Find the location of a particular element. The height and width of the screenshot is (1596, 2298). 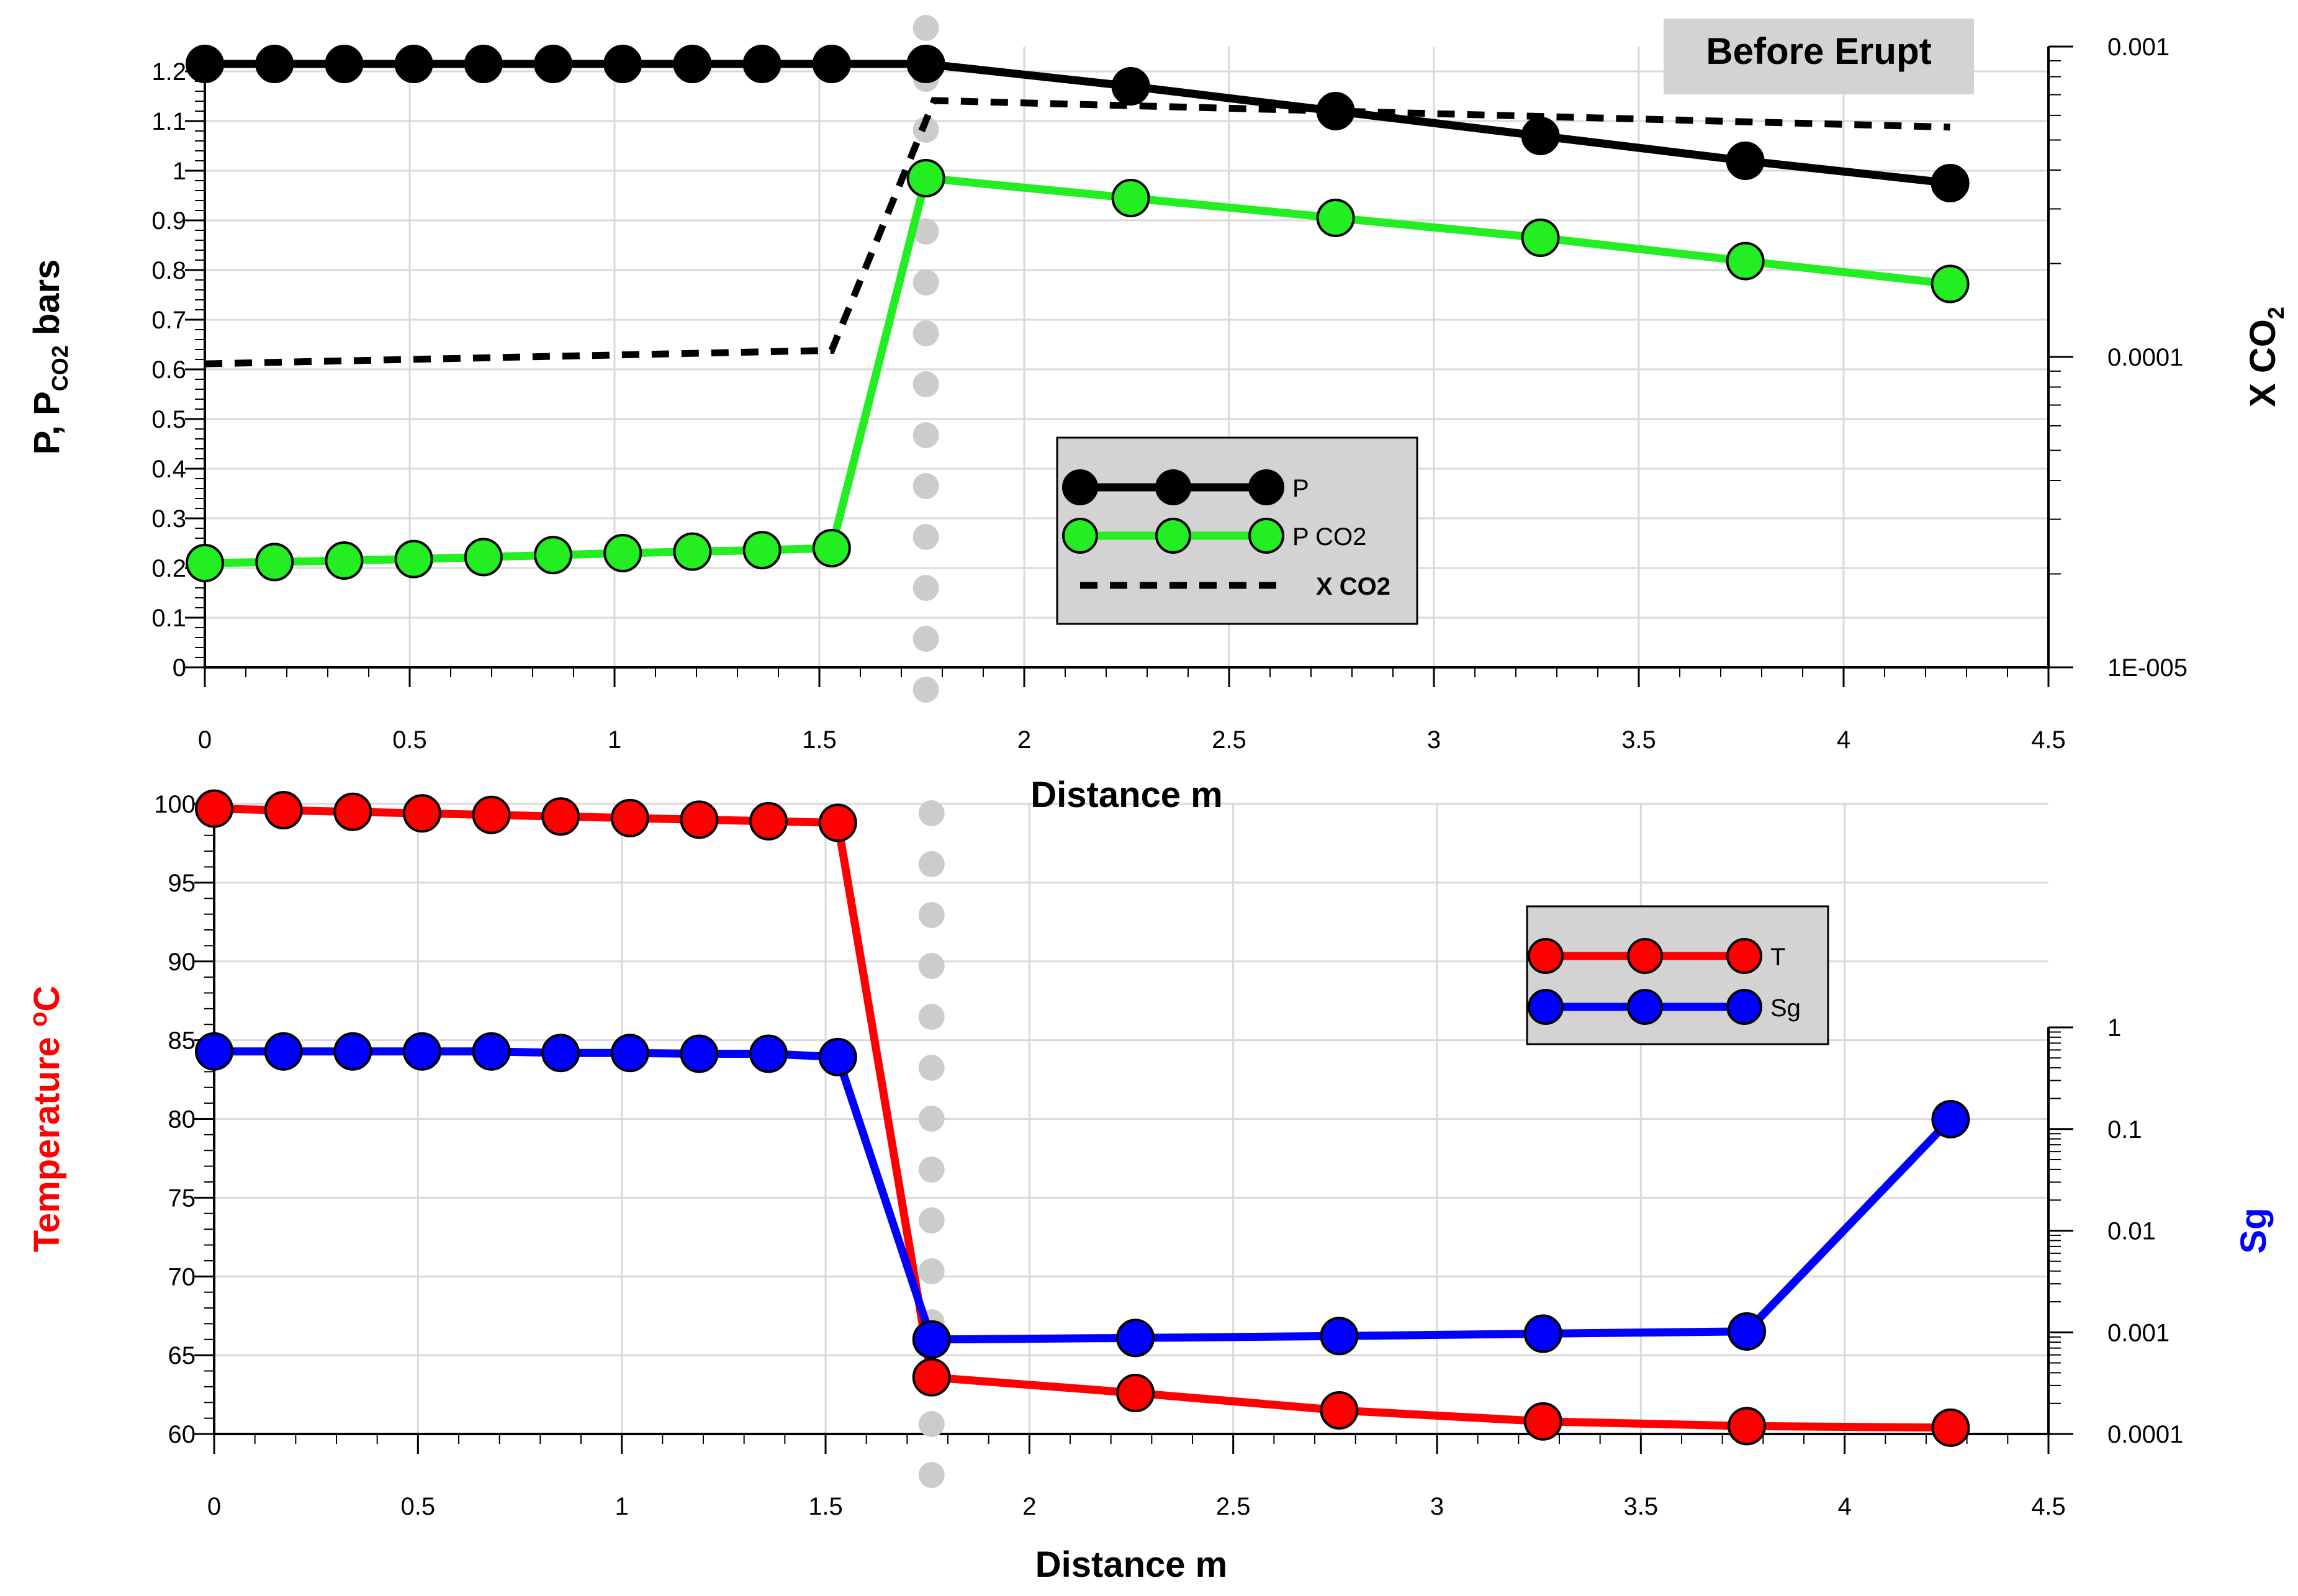

x-tick-label: 0 is located at coordinates (214, 1506).